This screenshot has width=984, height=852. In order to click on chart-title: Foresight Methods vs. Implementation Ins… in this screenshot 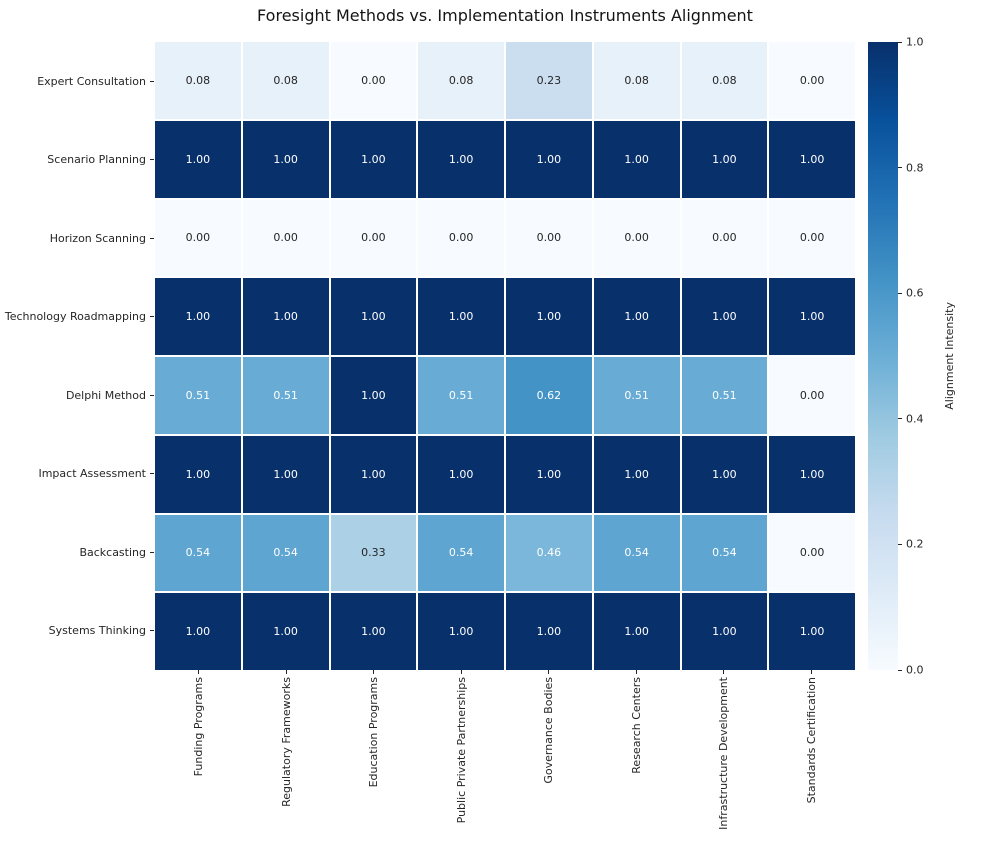, I will do `click(505, 15)`.